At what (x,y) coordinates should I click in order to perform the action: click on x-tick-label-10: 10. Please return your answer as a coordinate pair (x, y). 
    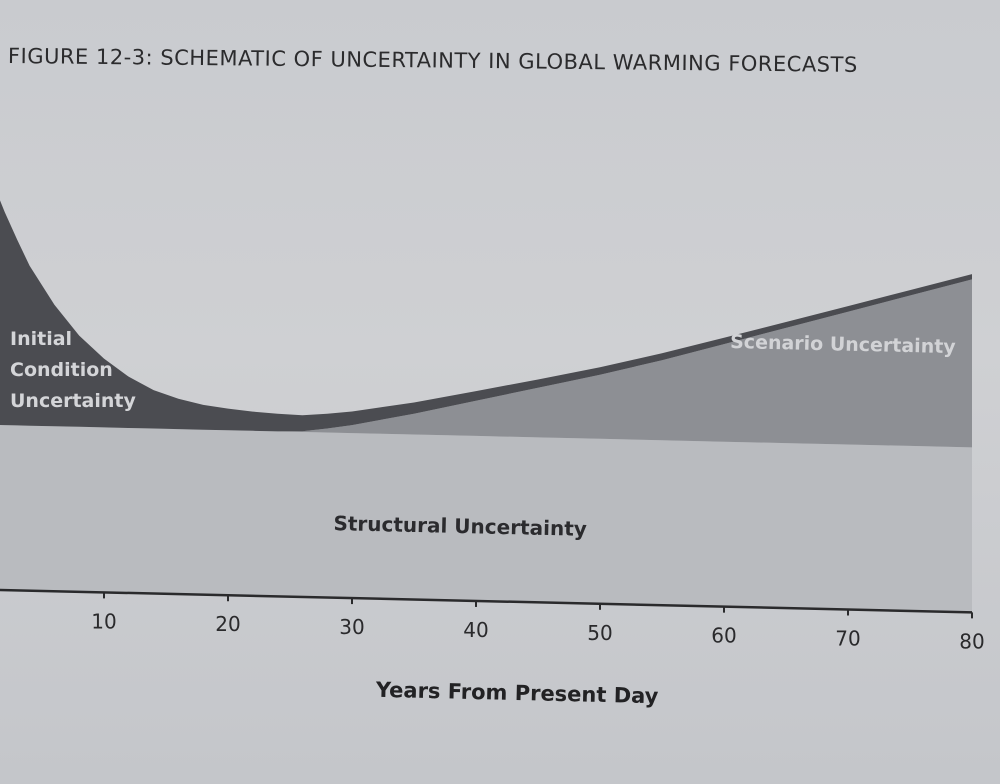
    Looking at the image, I should click on (103, 621).